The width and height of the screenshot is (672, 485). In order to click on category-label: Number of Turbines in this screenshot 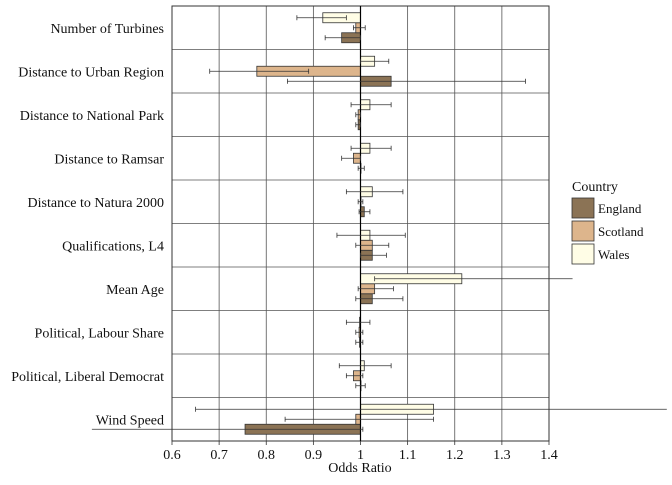, I will do `click(107, 29)`.